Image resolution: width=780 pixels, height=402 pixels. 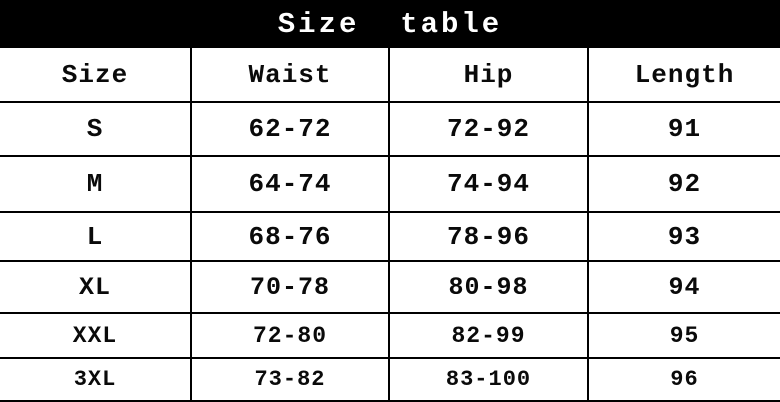 I want to click on header-row: Size Waist Hip Length, so click(x=390, y=75).